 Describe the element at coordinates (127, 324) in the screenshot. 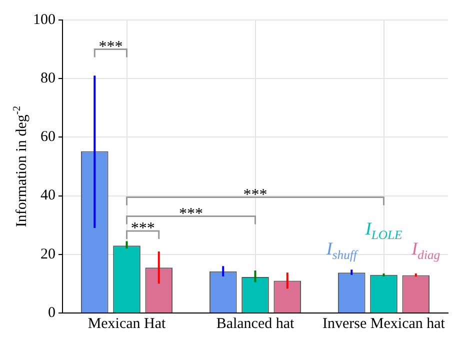

I see `x-tick-label: Mexican Hat` at that location.